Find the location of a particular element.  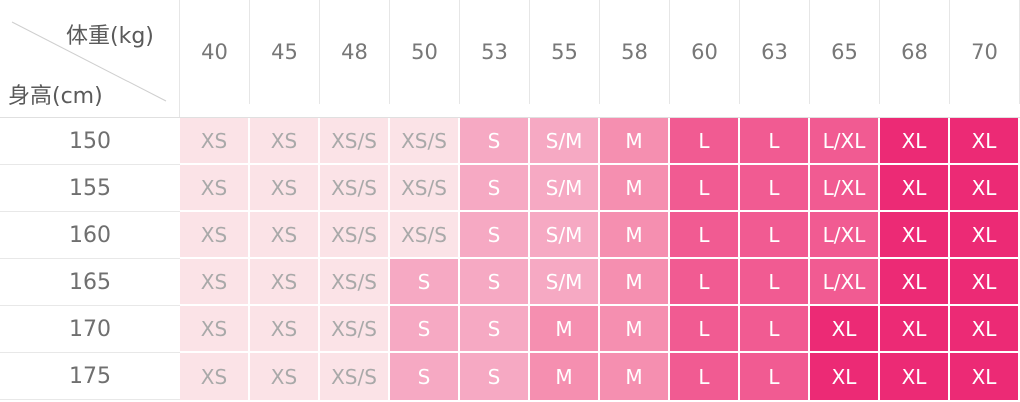

height-row-label-175: 175 is located at coordinates (90, 376).